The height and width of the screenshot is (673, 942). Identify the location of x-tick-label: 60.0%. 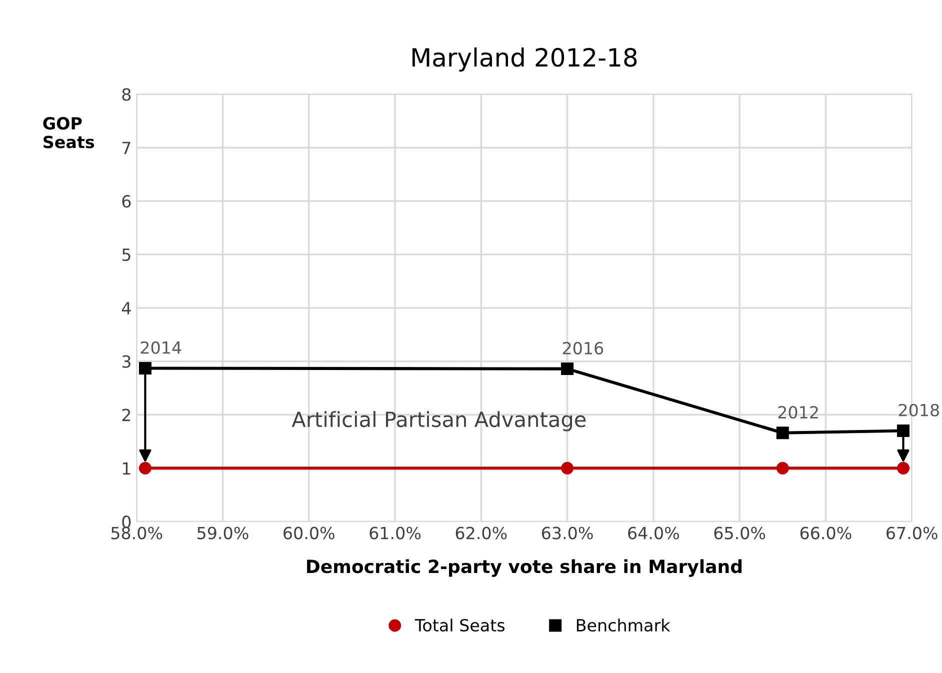
(309, 533).